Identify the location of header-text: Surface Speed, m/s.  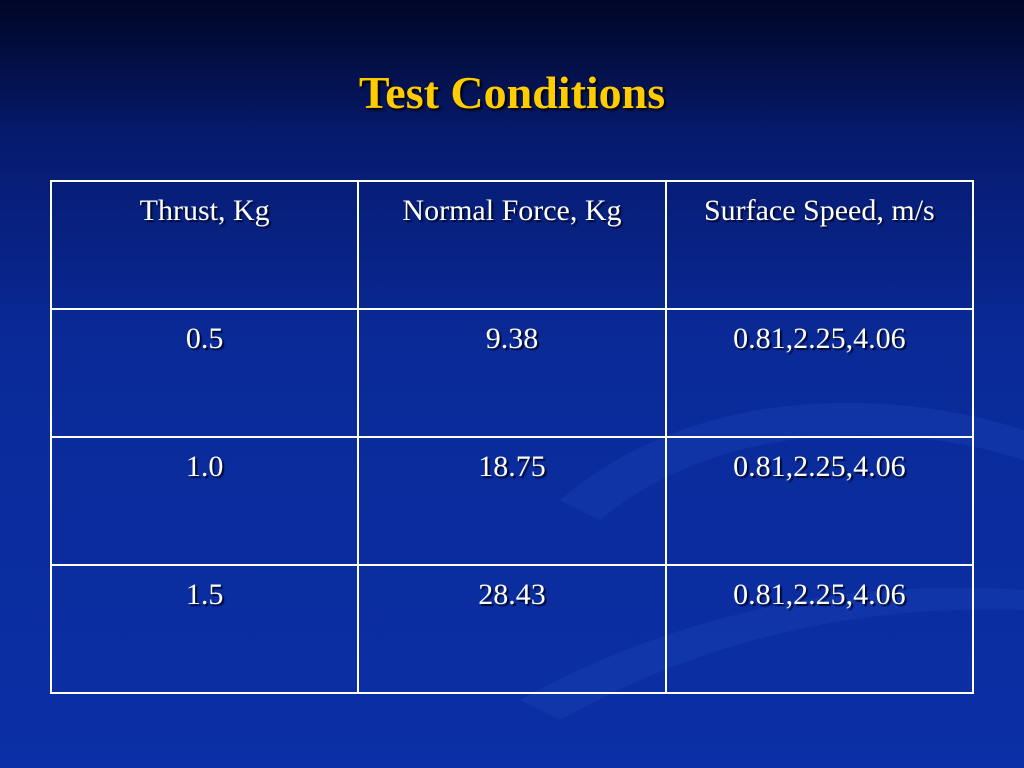
(819, 210).